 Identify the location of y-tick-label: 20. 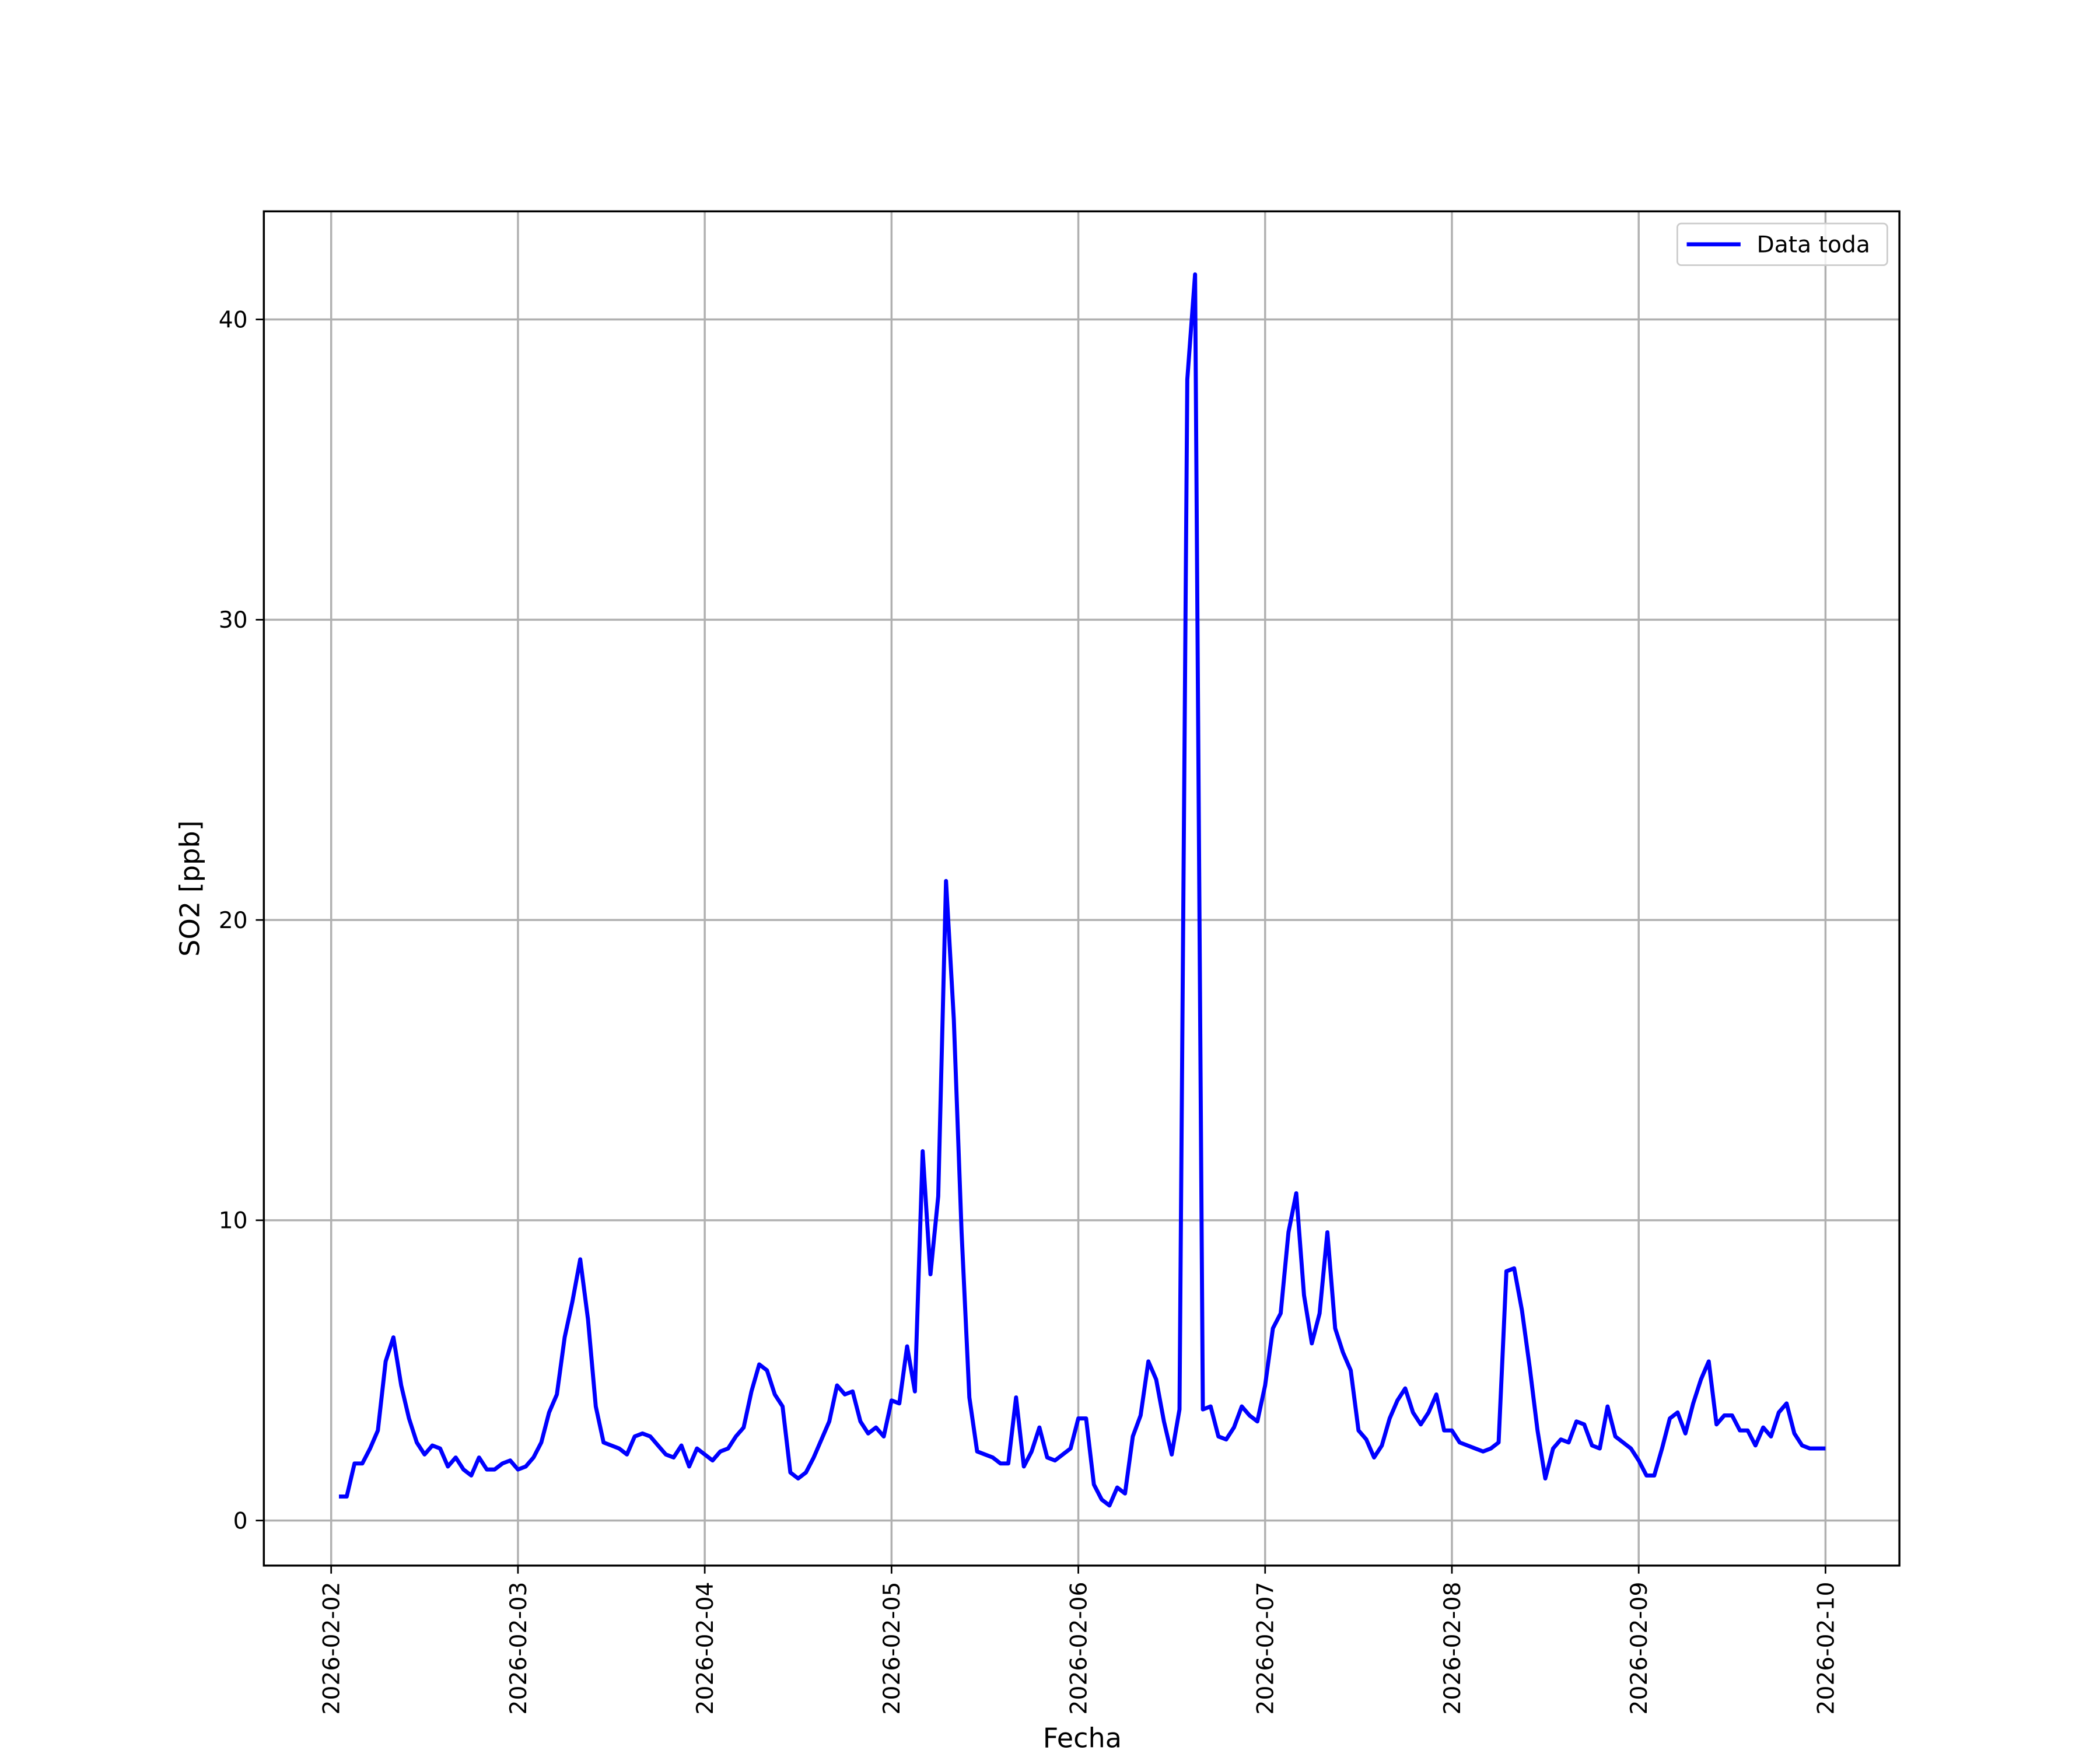
(233, 921).